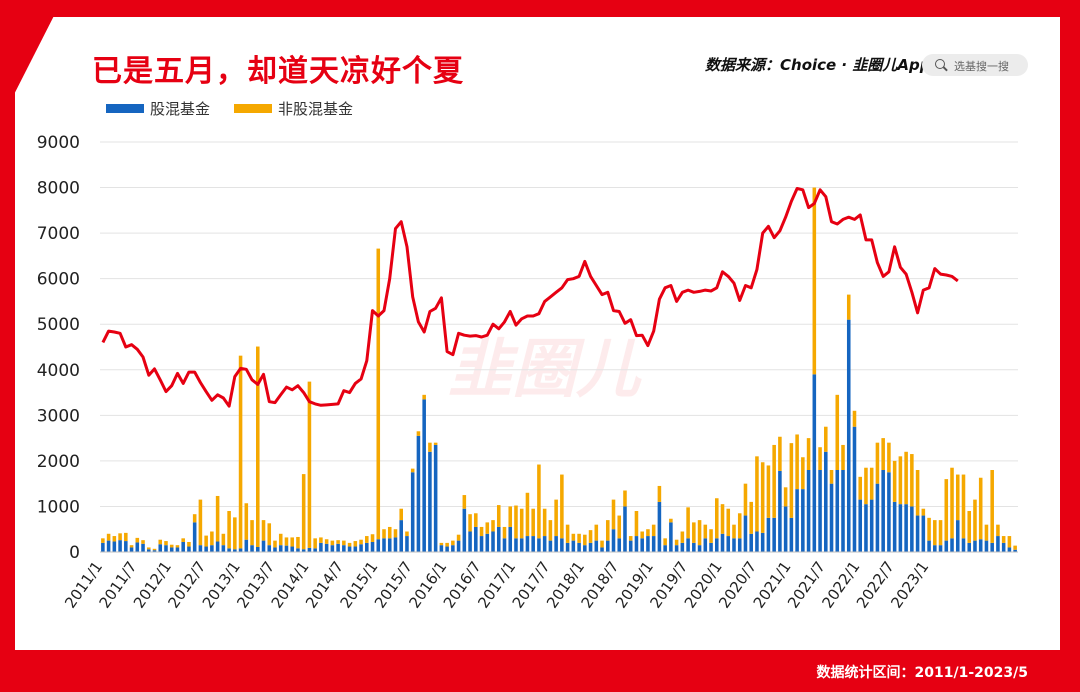  I want to click on y-tick-label: 5000, so click(58, 325).